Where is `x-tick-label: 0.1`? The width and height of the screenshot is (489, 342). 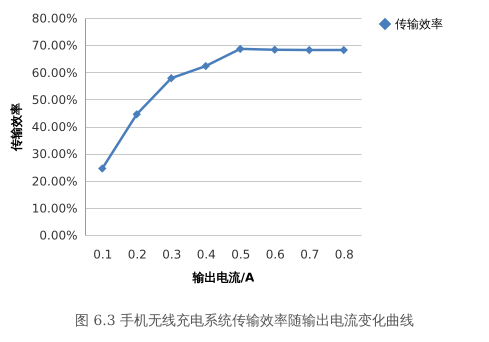 x-tick-label: 0.1 is located at coordinates (102, 255).